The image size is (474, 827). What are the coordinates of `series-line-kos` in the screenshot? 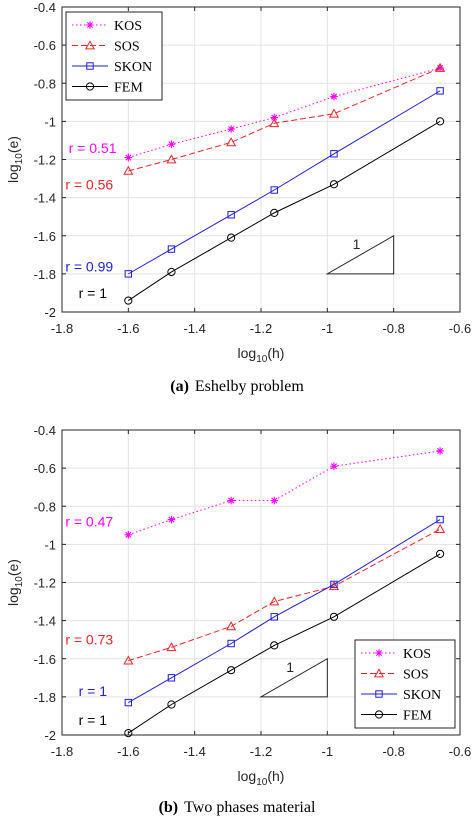 It's located at (284, 113).